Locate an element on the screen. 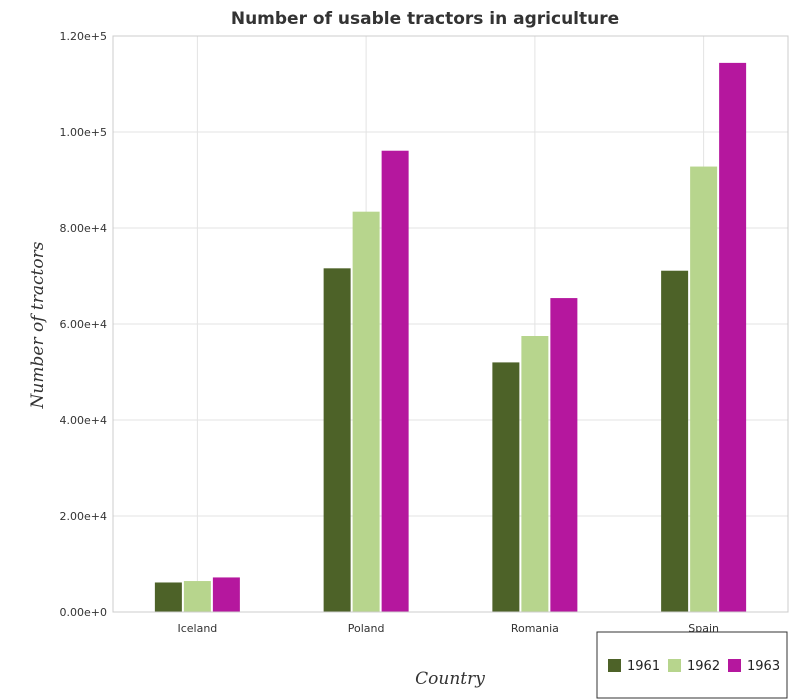 Image resolution: width=790 pixels, height=700 pixels. bar-romania-1961 is located at coordinates (506, 487).